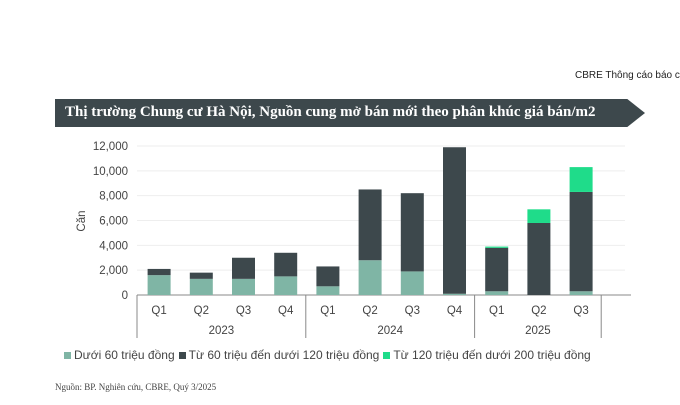  What do you see at coordinates (110, 147) in the screenshot?
I see `y-tick-label: 12,000` at bounding box center [110, 147].